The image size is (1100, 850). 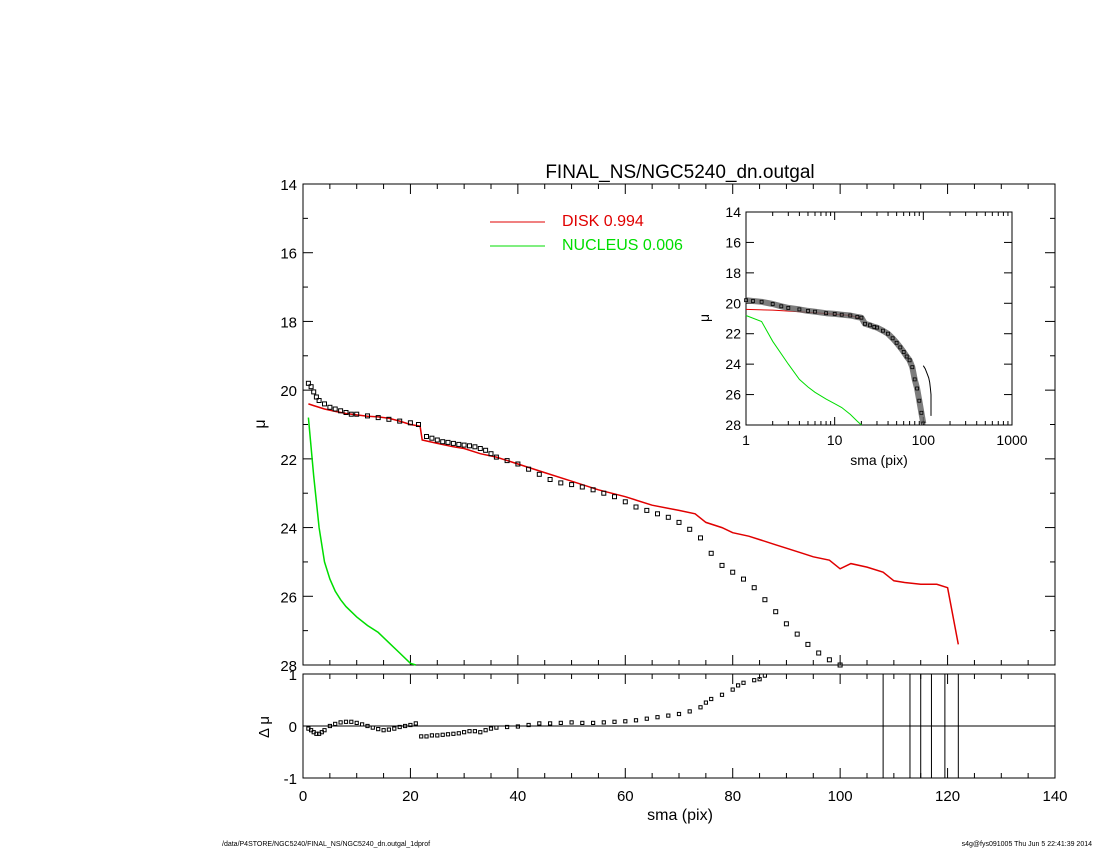 I want to click on inset-plot-frame, so click(x=879, y=318).